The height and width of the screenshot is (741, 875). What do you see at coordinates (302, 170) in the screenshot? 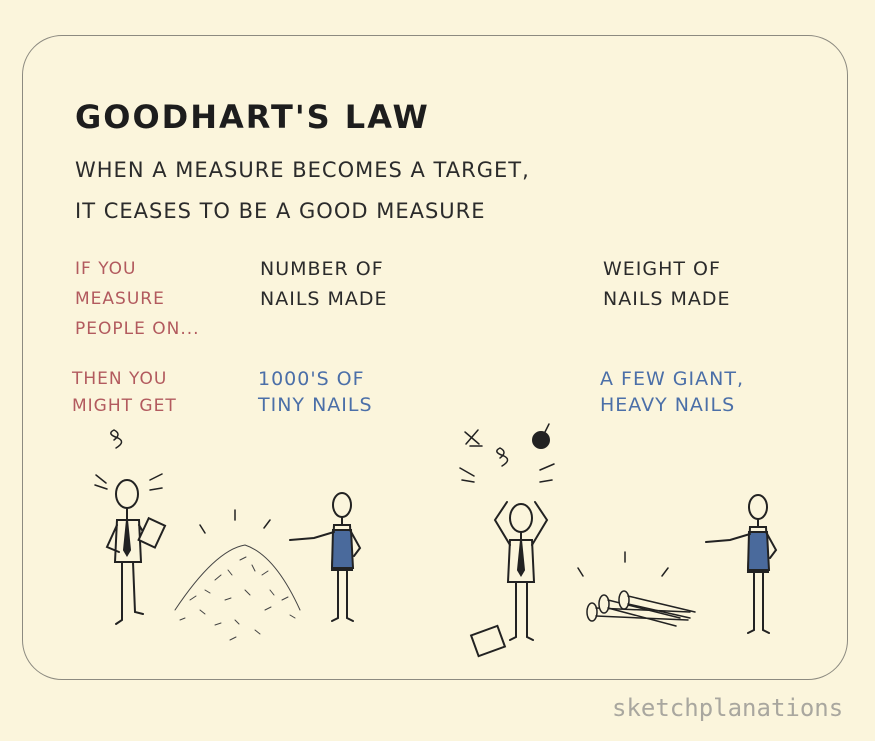
I see `subtitle-line-1: When a measure becomes a target,` at bounding box center [302, 170].